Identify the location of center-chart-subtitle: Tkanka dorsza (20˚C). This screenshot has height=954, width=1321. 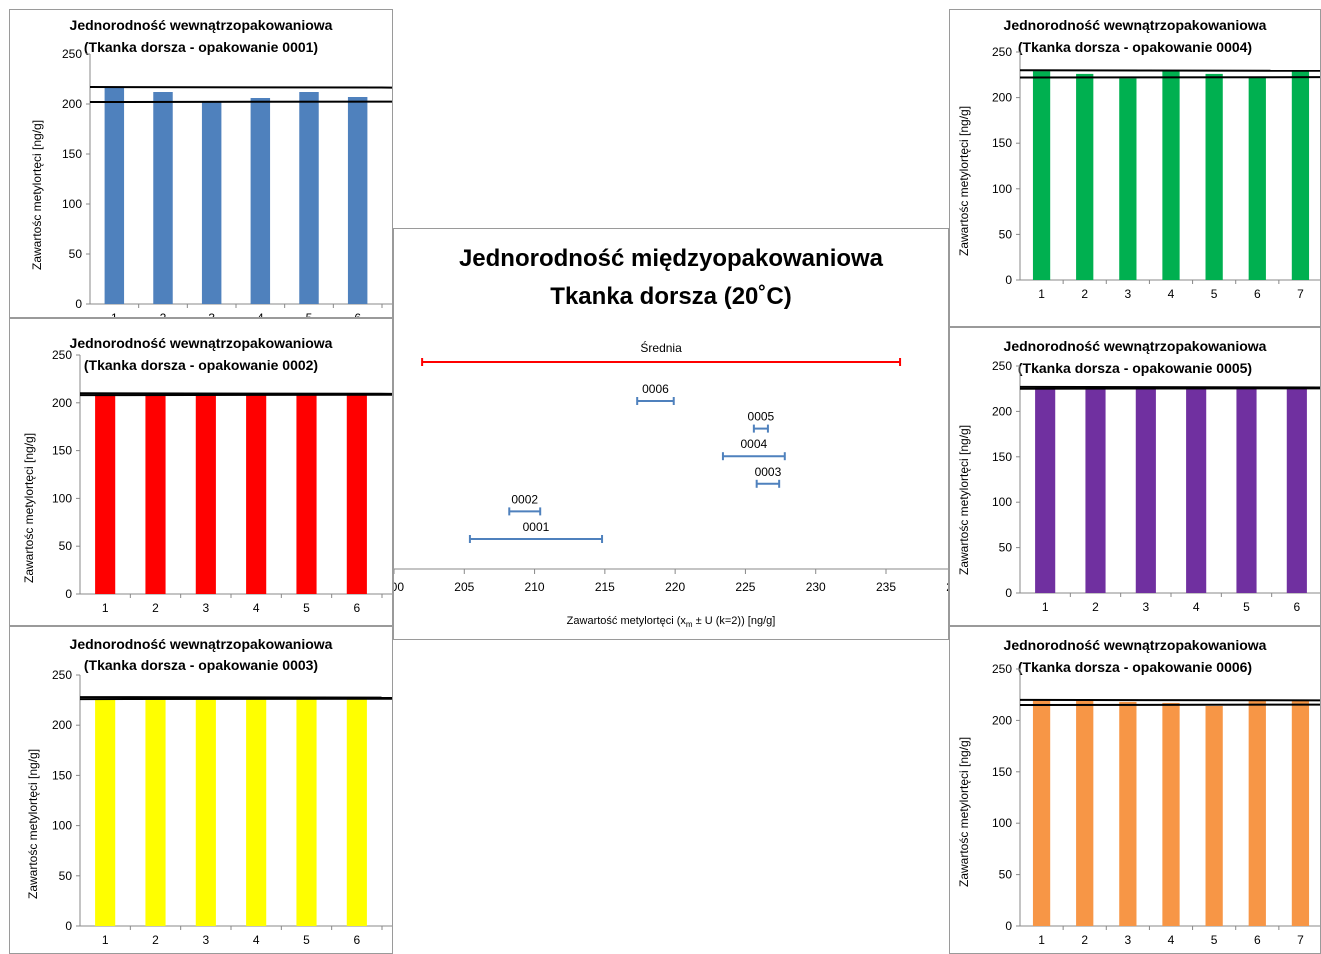
(671, 296).